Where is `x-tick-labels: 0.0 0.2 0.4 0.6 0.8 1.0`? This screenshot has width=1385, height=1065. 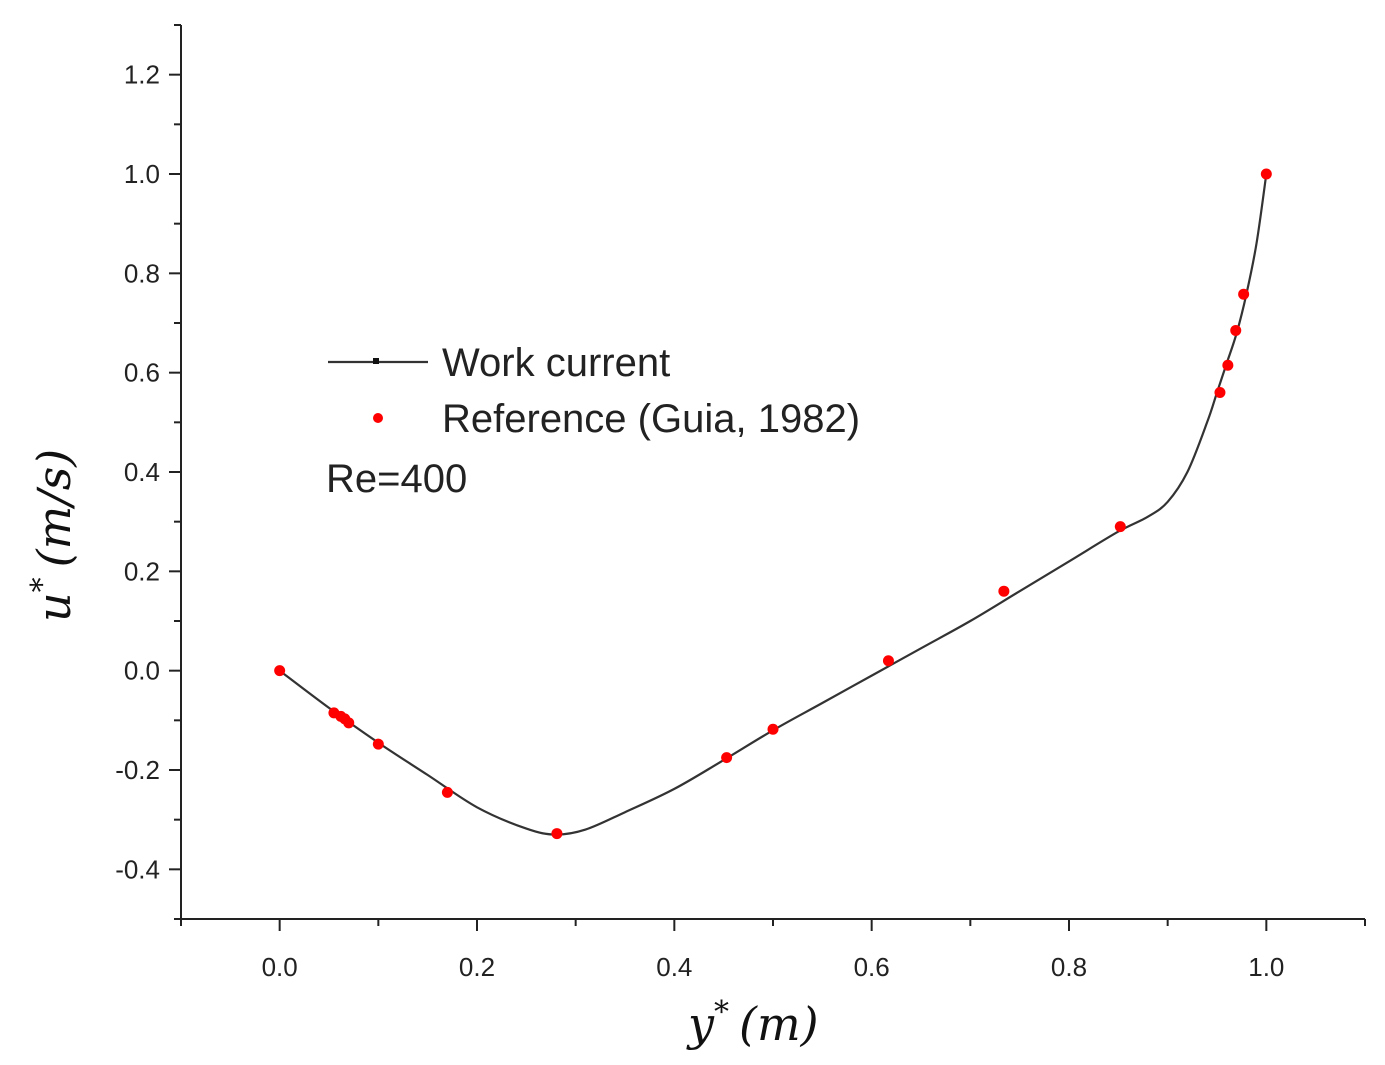 x-tick-labels: 0.0 0.2 0.4 0.6 0.8 1.0 is located at coordinates (773, 967).